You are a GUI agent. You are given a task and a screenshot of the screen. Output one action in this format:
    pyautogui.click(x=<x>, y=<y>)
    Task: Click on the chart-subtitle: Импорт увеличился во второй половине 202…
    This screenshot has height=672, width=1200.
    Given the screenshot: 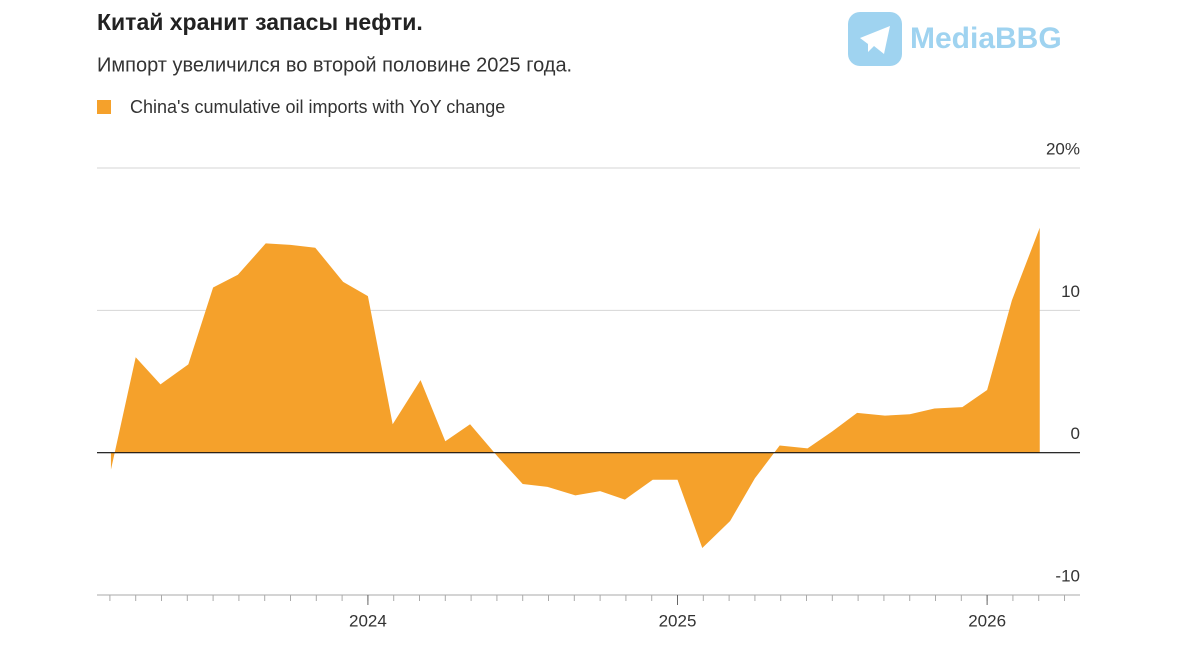 What is the action you would take?
    pyautogui.click(x=334, y=65)
    